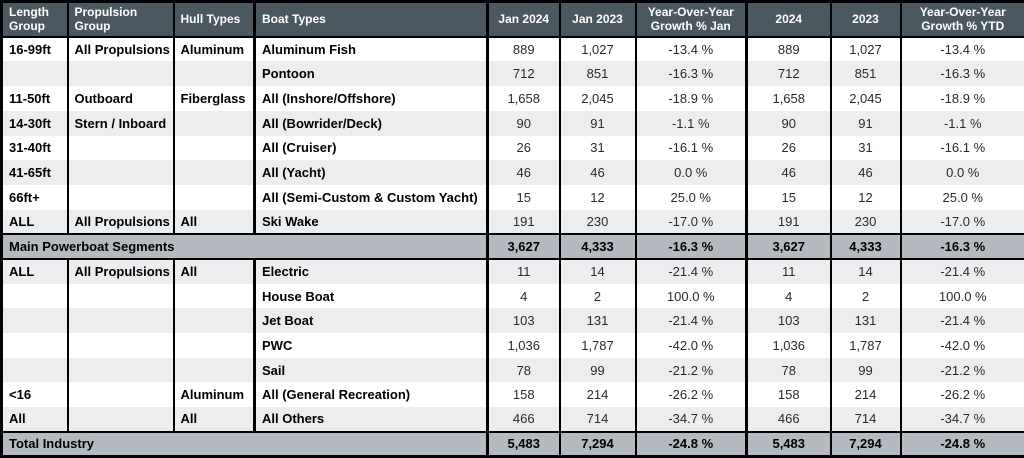 Image resolution: width=1024 pixels, height=458 pixels. Describe the element at coordinates (866, 345) in the screenshot. I see `value-cell: 1,787` at that location.